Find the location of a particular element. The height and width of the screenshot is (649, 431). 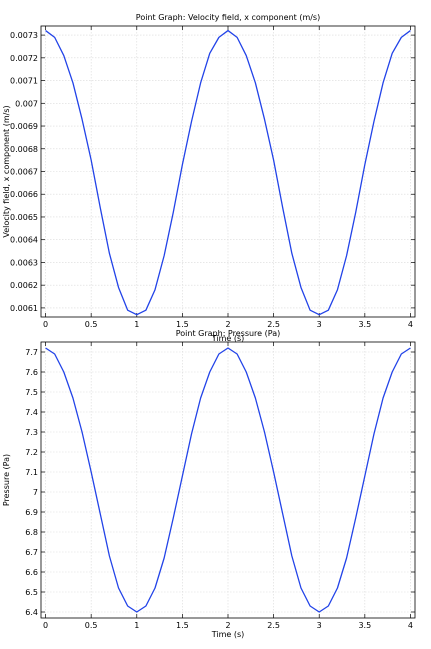

y-tick-label: 7.2 is located at coordinates (31, 452).